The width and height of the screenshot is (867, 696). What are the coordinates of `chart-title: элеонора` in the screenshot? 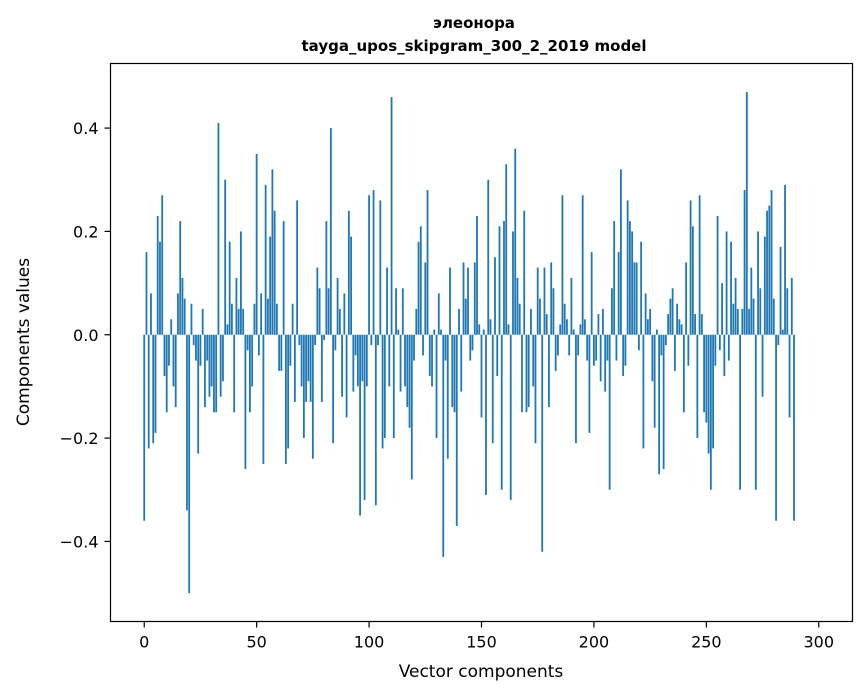 It's located at (474, 23).